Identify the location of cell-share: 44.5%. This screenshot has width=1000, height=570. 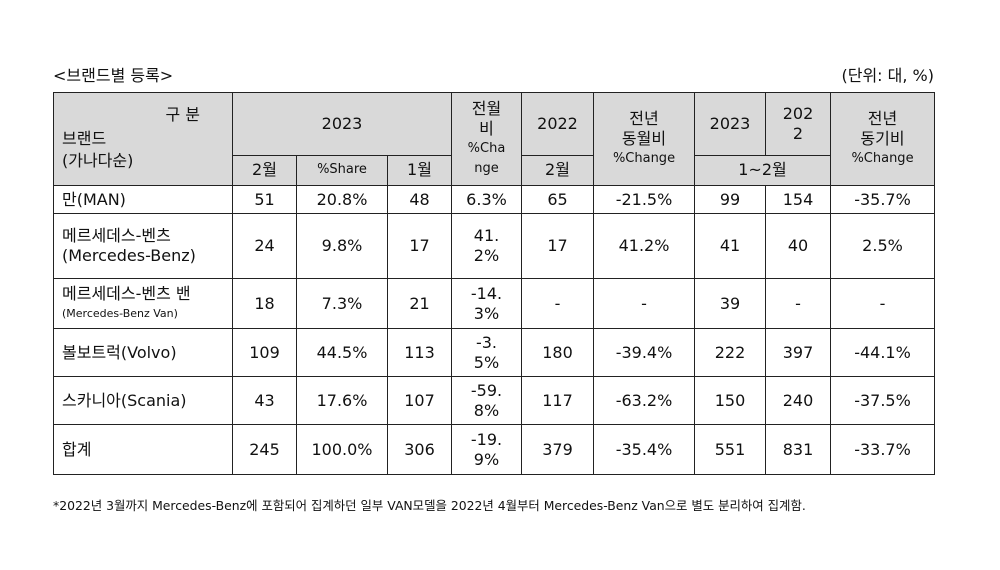
(342, 352).